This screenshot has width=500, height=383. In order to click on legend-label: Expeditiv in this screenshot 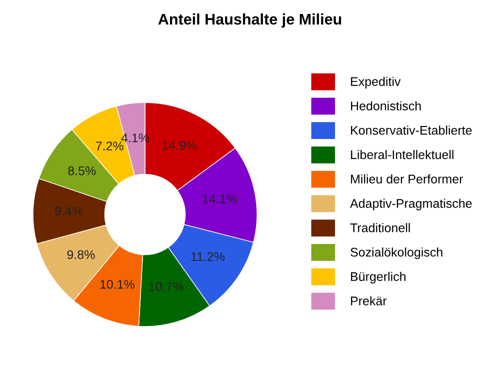, I will do `click(376, 82)`.